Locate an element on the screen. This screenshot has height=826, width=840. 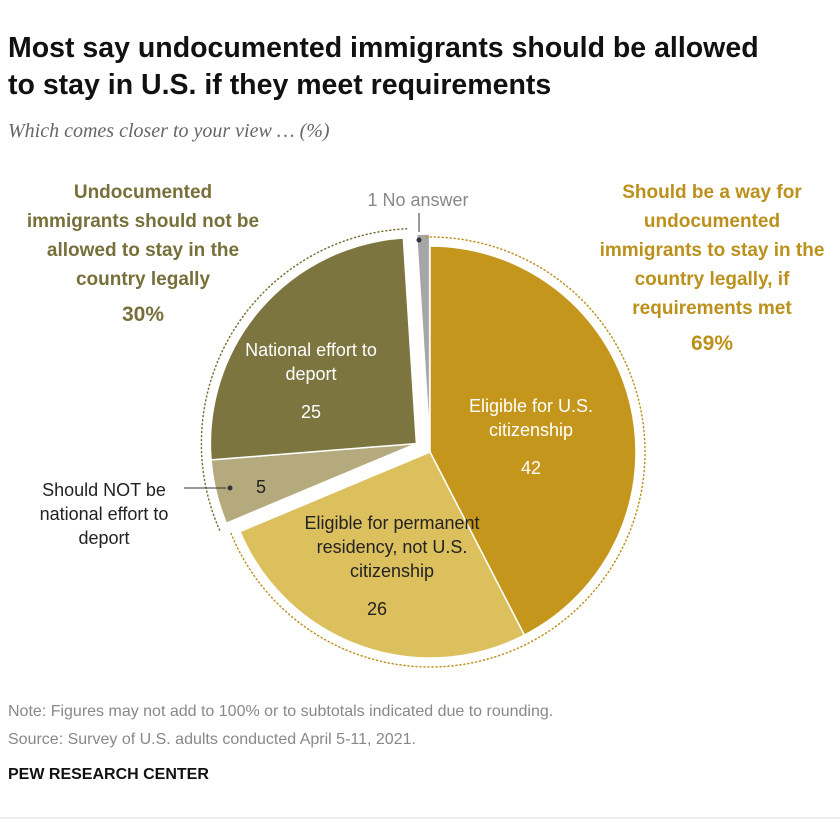
slice-value: 26 is located at coordinates (377, 609).